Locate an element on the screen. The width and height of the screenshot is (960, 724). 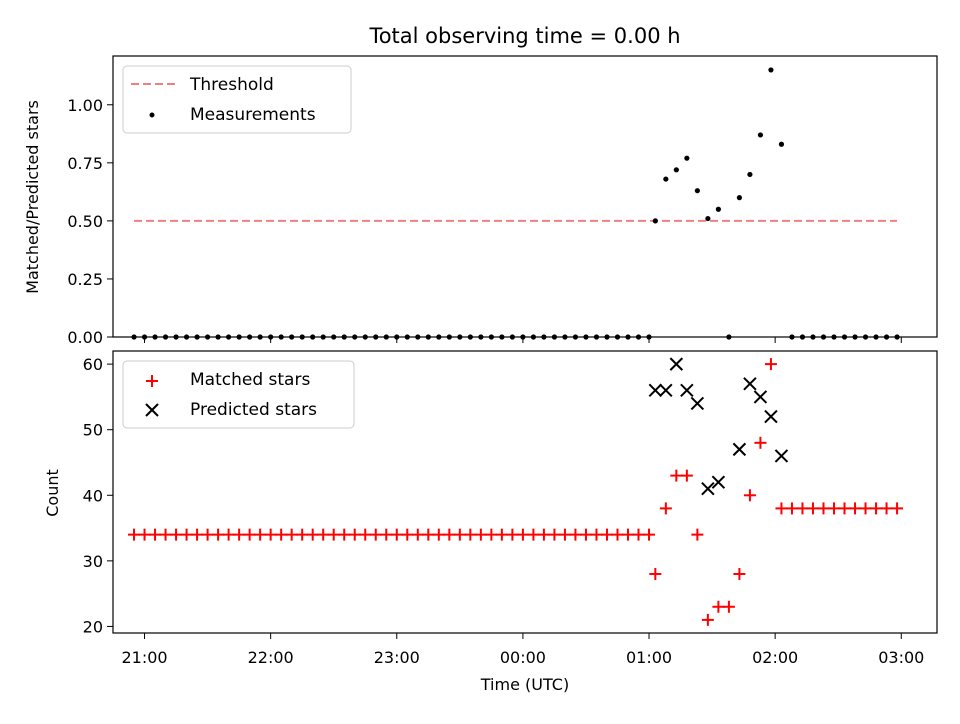
chart-title: Total observing time = 0.00 h is located at coordinates (524, 36).